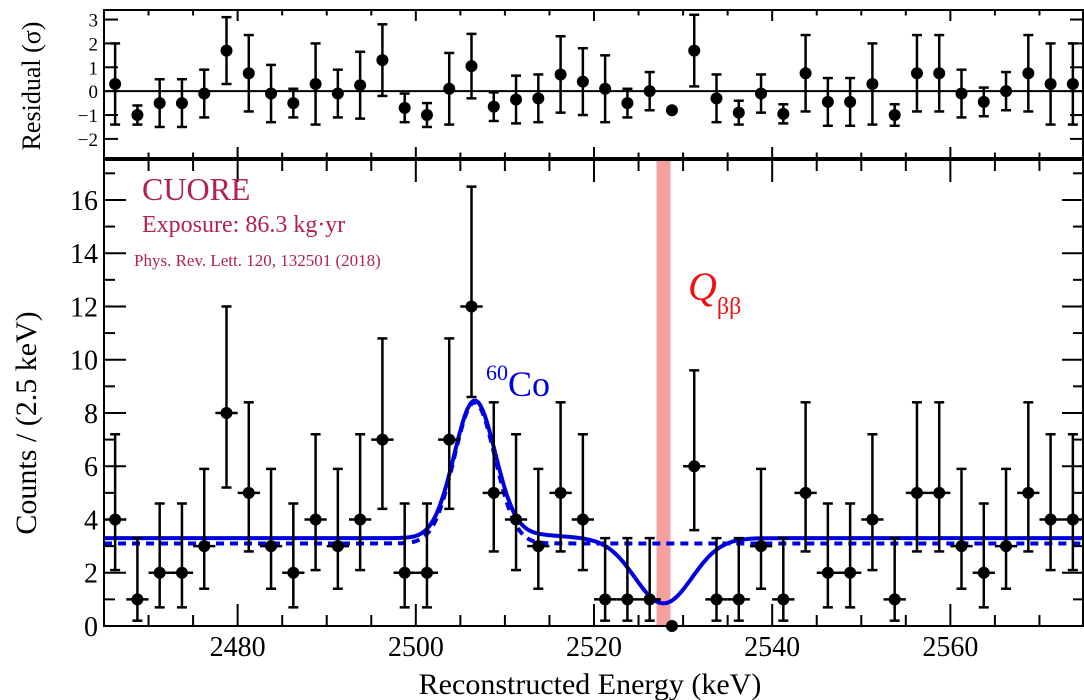 The image size is (1084, 700). What do you see at coordinates (729, 307) in the screenshot?
I see `q-bb-label-sub: ββ` at bounding box center [729, 307].